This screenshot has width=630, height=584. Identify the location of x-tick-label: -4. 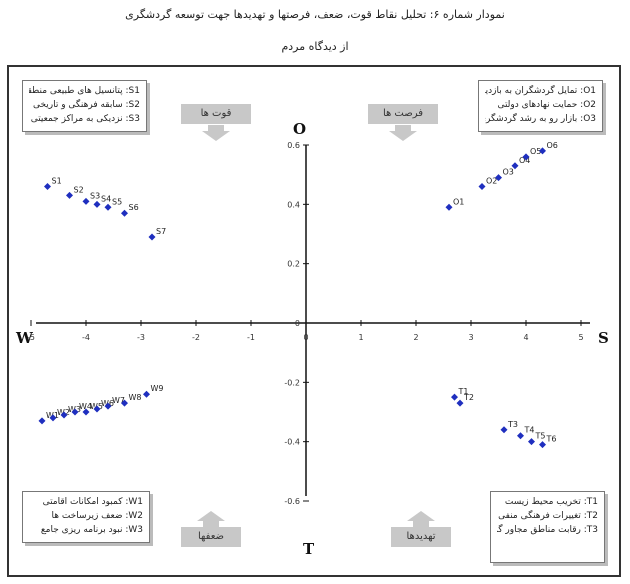
(86, 337).